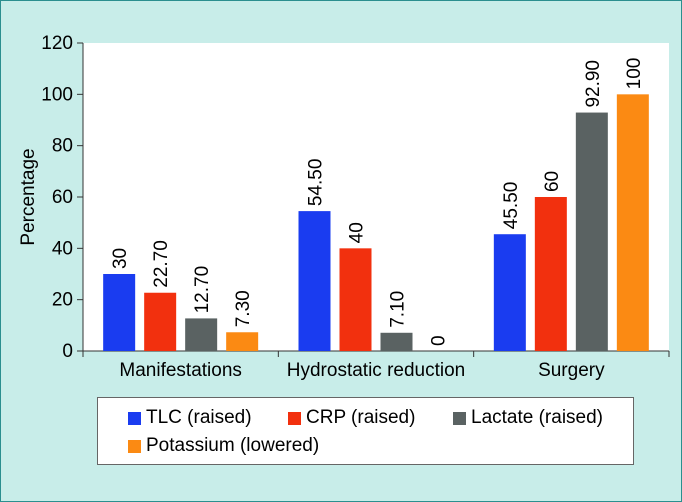 The width and height of the screenshot is (682, 502). I want to click on legend-item: CRP (raised), so click(351, 418).